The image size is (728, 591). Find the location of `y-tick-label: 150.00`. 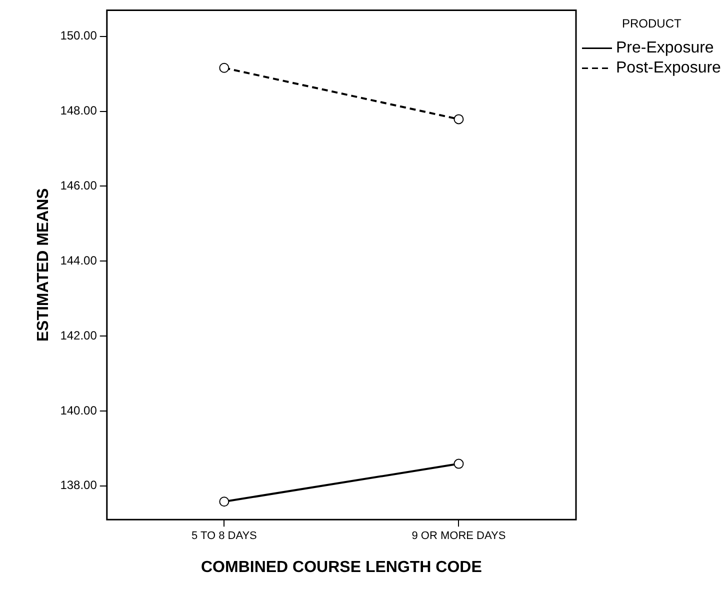

y-tick-label: 150.00 is located at coordinates (79, 35).